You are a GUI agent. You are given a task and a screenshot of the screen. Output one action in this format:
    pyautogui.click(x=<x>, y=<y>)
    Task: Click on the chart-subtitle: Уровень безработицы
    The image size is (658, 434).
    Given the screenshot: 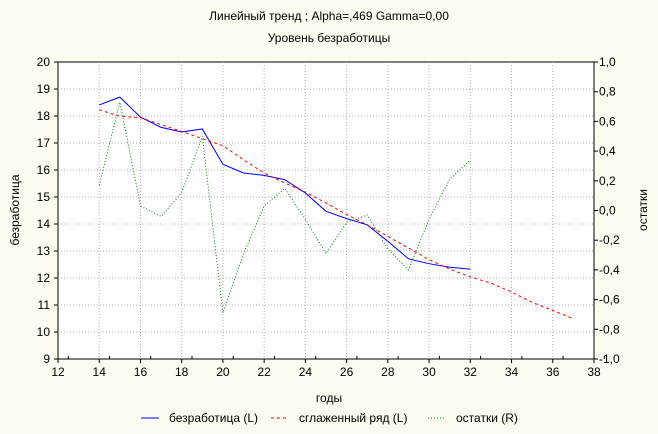 What is the action you would take?
    pyautogui.click(x=329, y=38)
    